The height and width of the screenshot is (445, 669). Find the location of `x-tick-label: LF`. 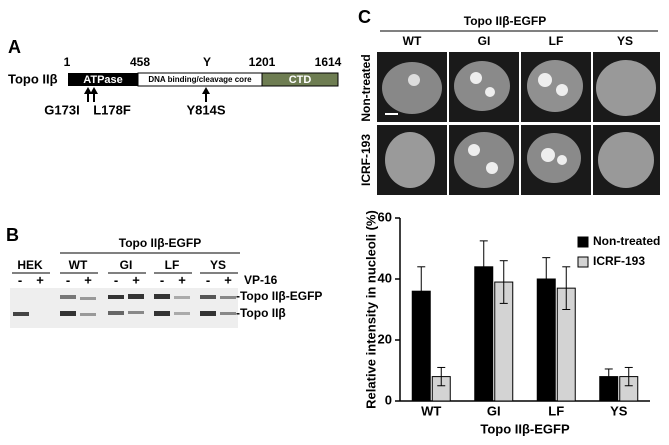

x-tick-label: LF is located at coordinates (556, 410).